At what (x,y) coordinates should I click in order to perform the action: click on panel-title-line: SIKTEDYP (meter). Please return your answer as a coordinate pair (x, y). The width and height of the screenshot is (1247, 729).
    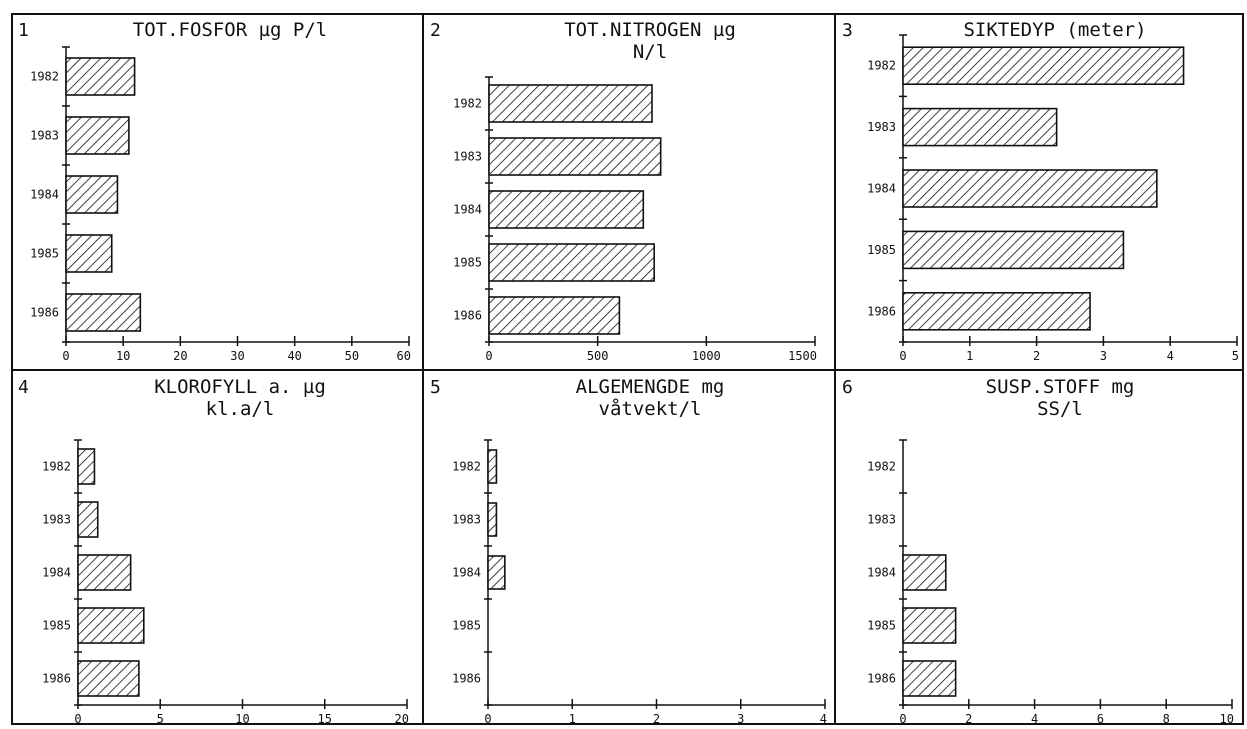
    Looking at the image, I should click on (1054, 30).